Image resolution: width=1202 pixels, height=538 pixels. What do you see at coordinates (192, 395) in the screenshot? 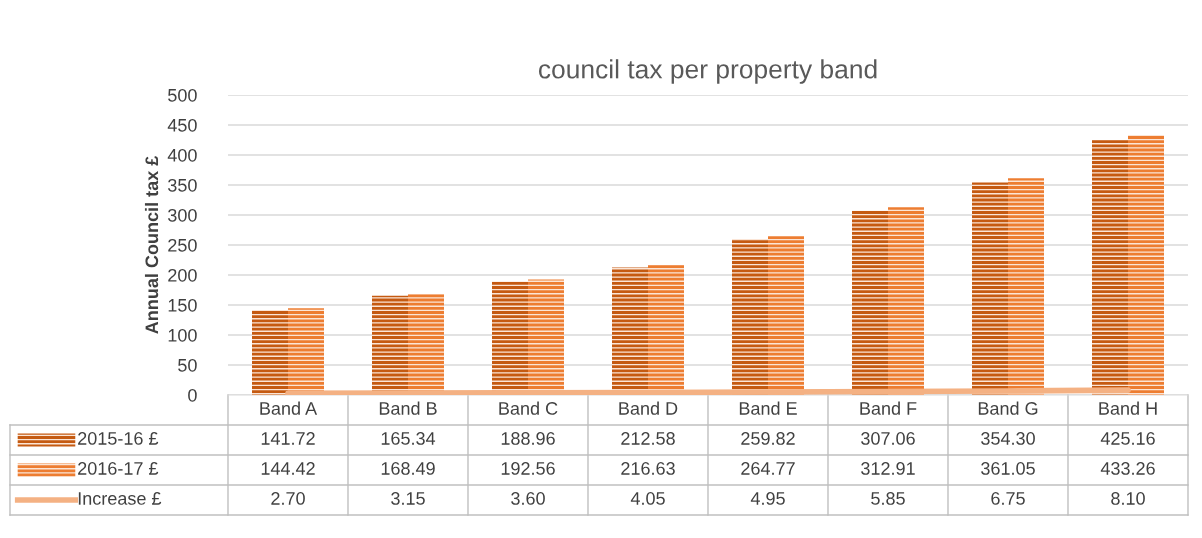
I see `y-tick-label: 0` at bounding box center [192, 395].